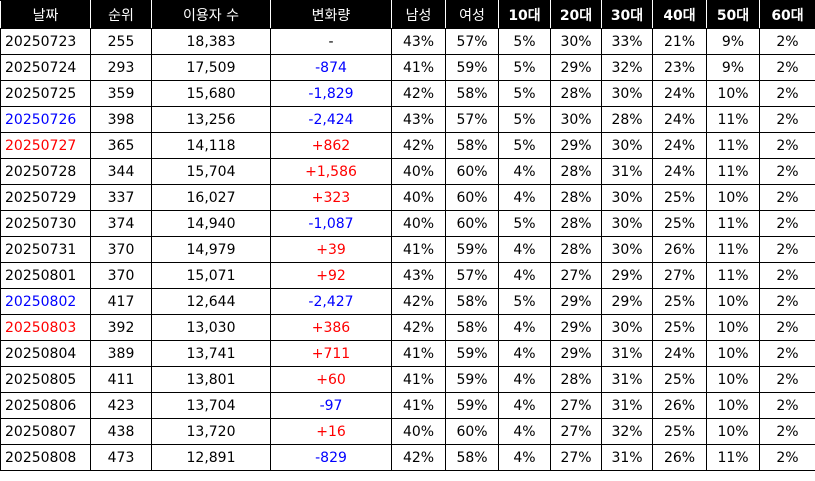  What do you see at coordinates (733, 301) in the screenshot?
I see `age-50s-cell: 10%` at bounding box center [733, 301].